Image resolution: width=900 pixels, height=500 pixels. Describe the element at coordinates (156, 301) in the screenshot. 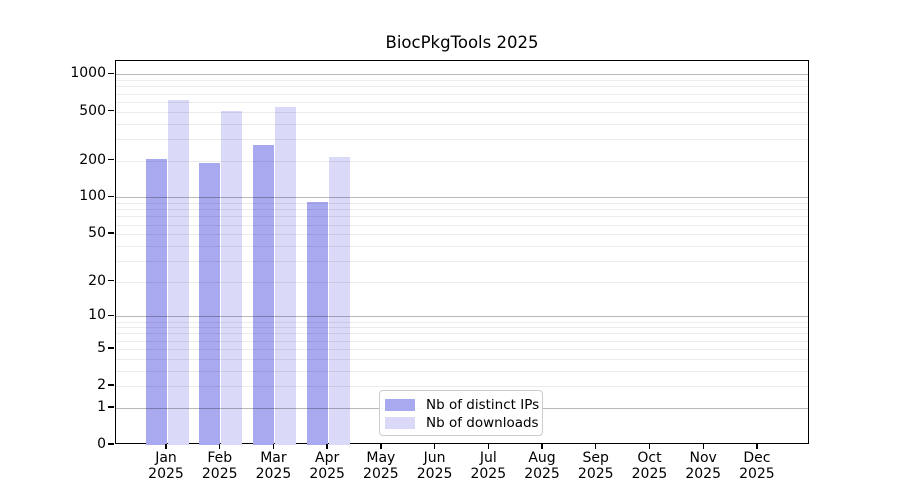

I see `bar-nb-of-distinct-ips-jan` at that location.